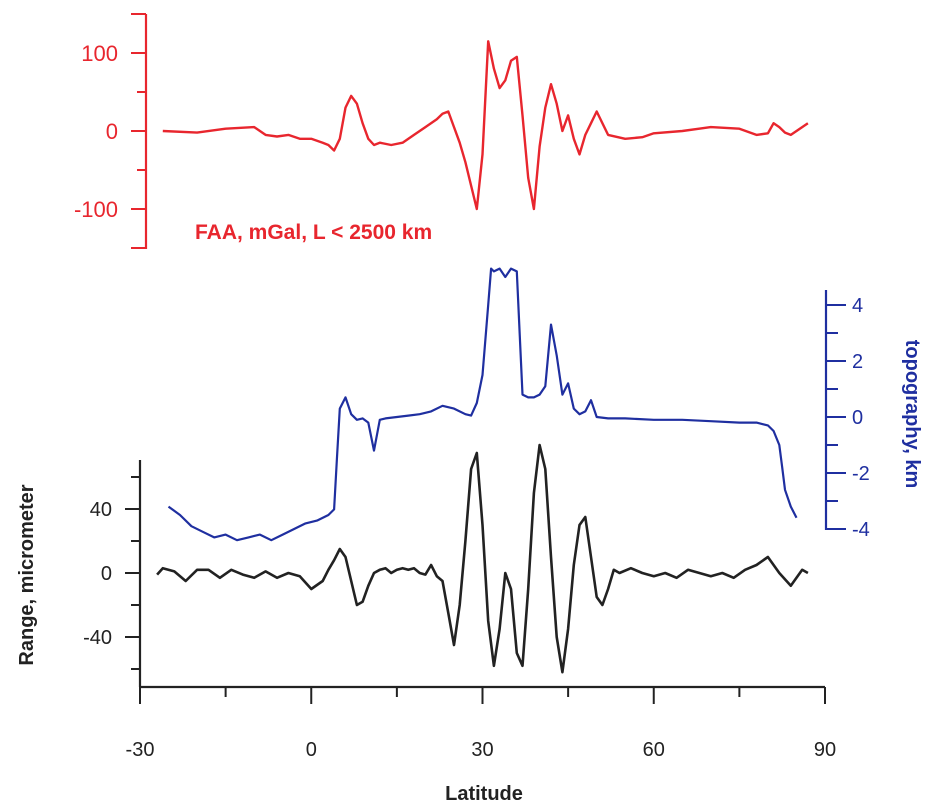  What do you see at coordinates (99, 53) in the screenshot?
I see `faa-y-tick-label: 100` at bounding box center [99, 53].